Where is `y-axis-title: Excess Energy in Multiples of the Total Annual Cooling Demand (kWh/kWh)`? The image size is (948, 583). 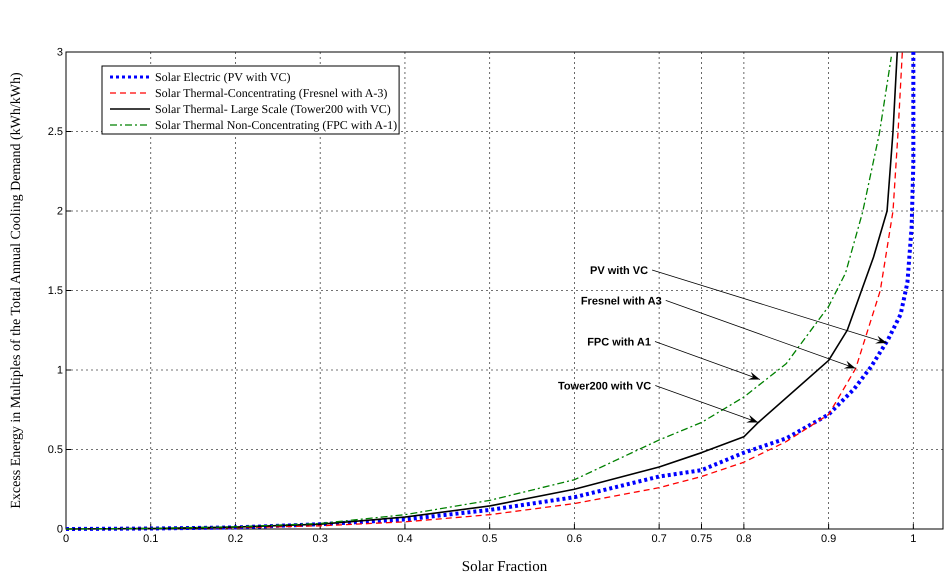 y-axis-title: Excess Energy in Multiples of the Total Annual Cooling Demand (kWh/kWh) is located at coordinates (16, 290).